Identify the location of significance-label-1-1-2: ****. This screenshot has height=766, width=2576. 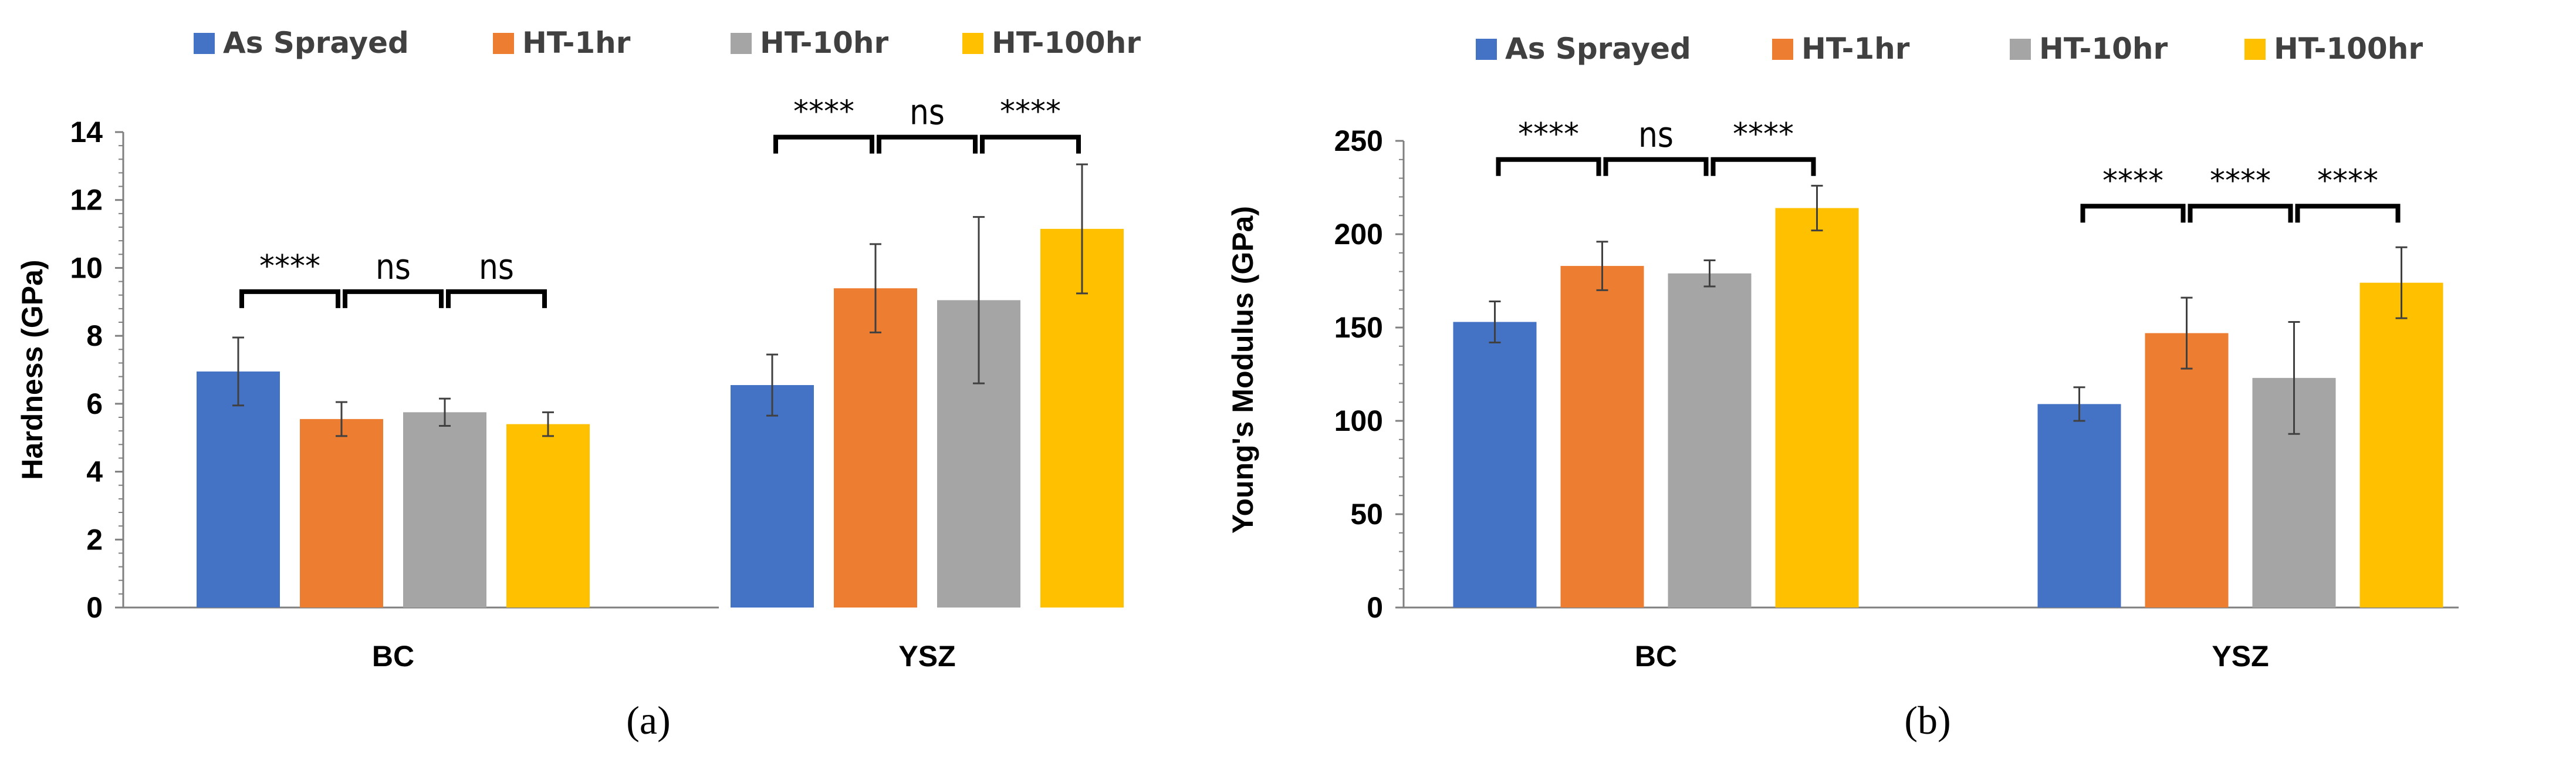
(2347, 180).